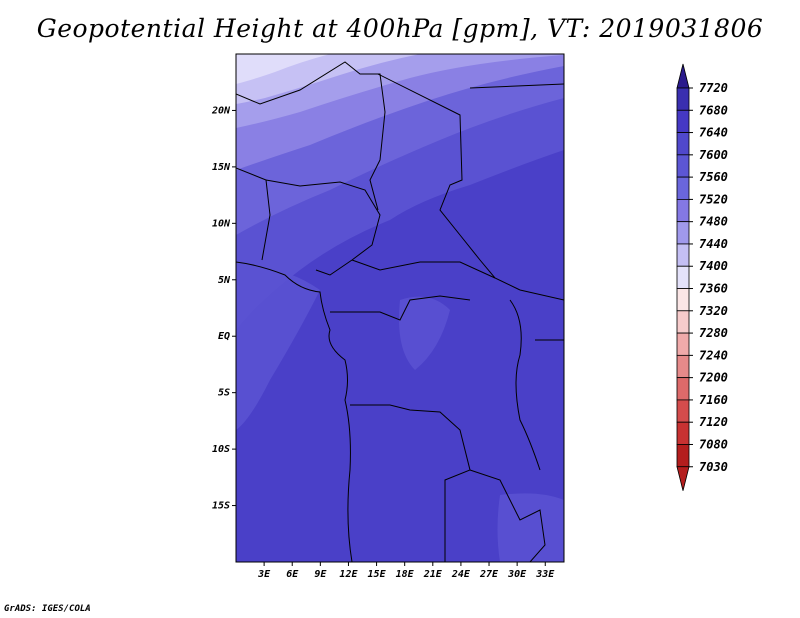  I want to click on x-tick-label: 27E, so click(489, 574).